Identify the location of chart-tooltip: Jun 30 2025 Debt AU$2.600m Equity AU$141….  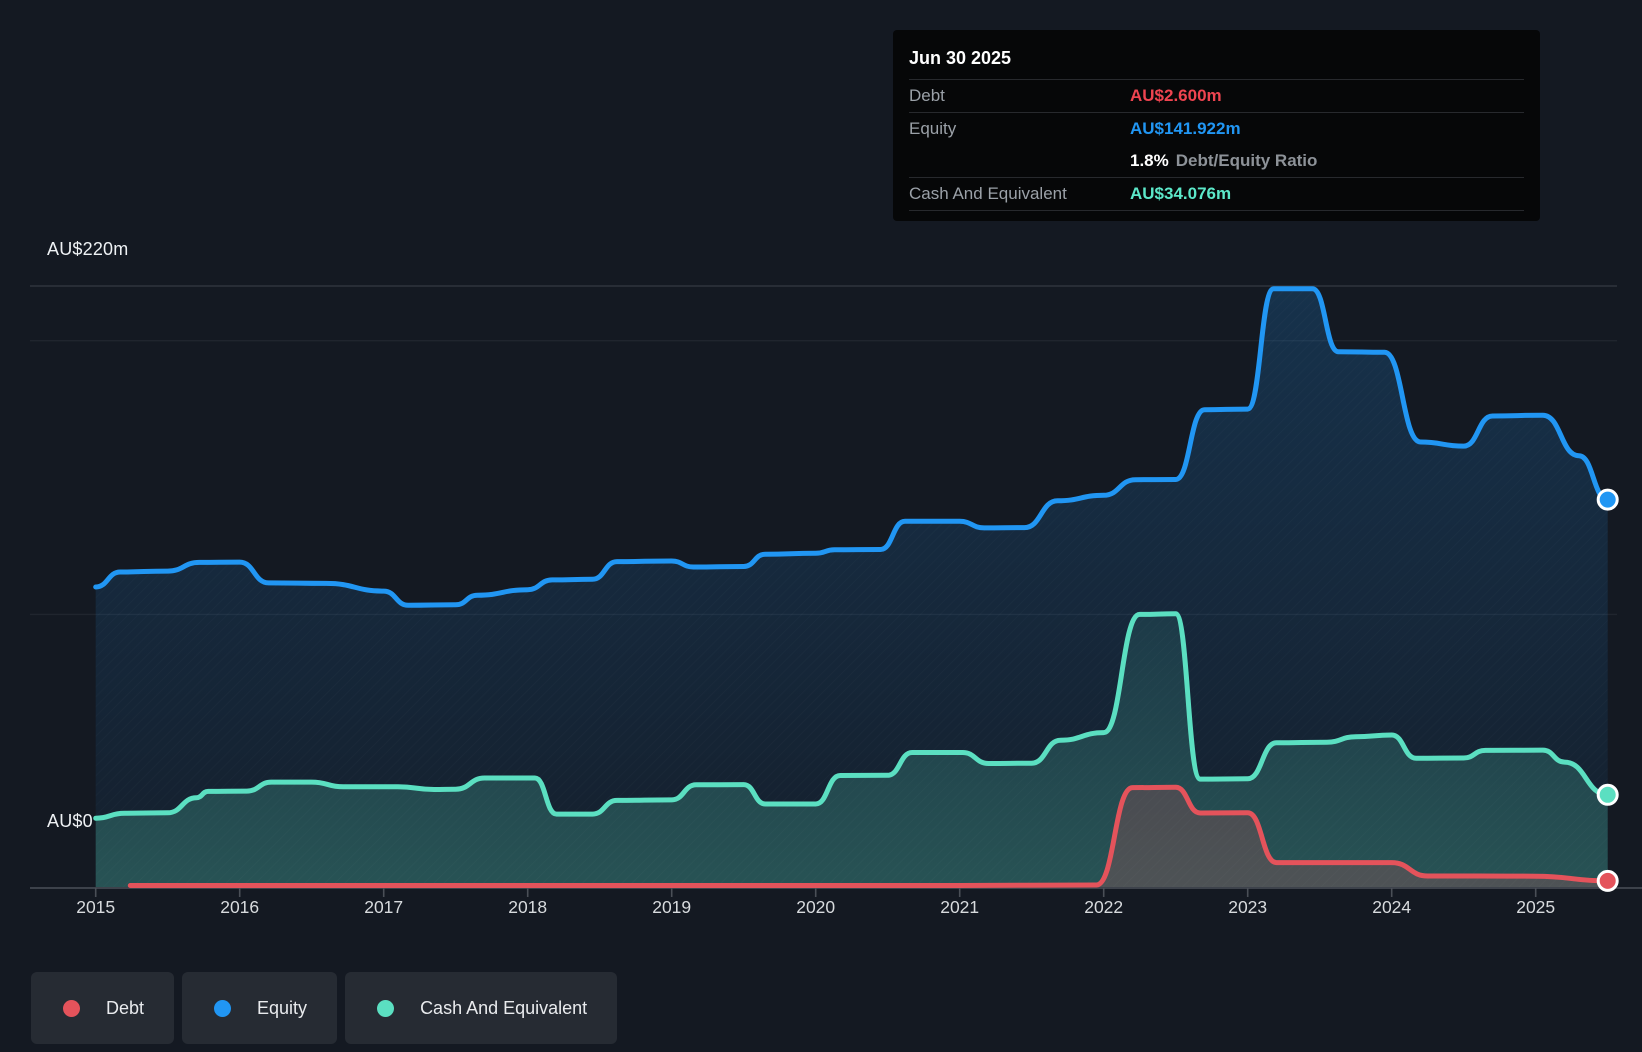
(1216, 125).